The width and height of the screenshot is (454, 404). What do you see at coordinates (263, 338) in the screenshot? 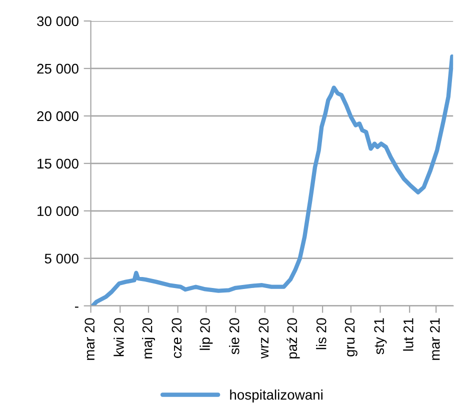
I see `x-tick-label: wrz 20` at bounding box center [263, 338].